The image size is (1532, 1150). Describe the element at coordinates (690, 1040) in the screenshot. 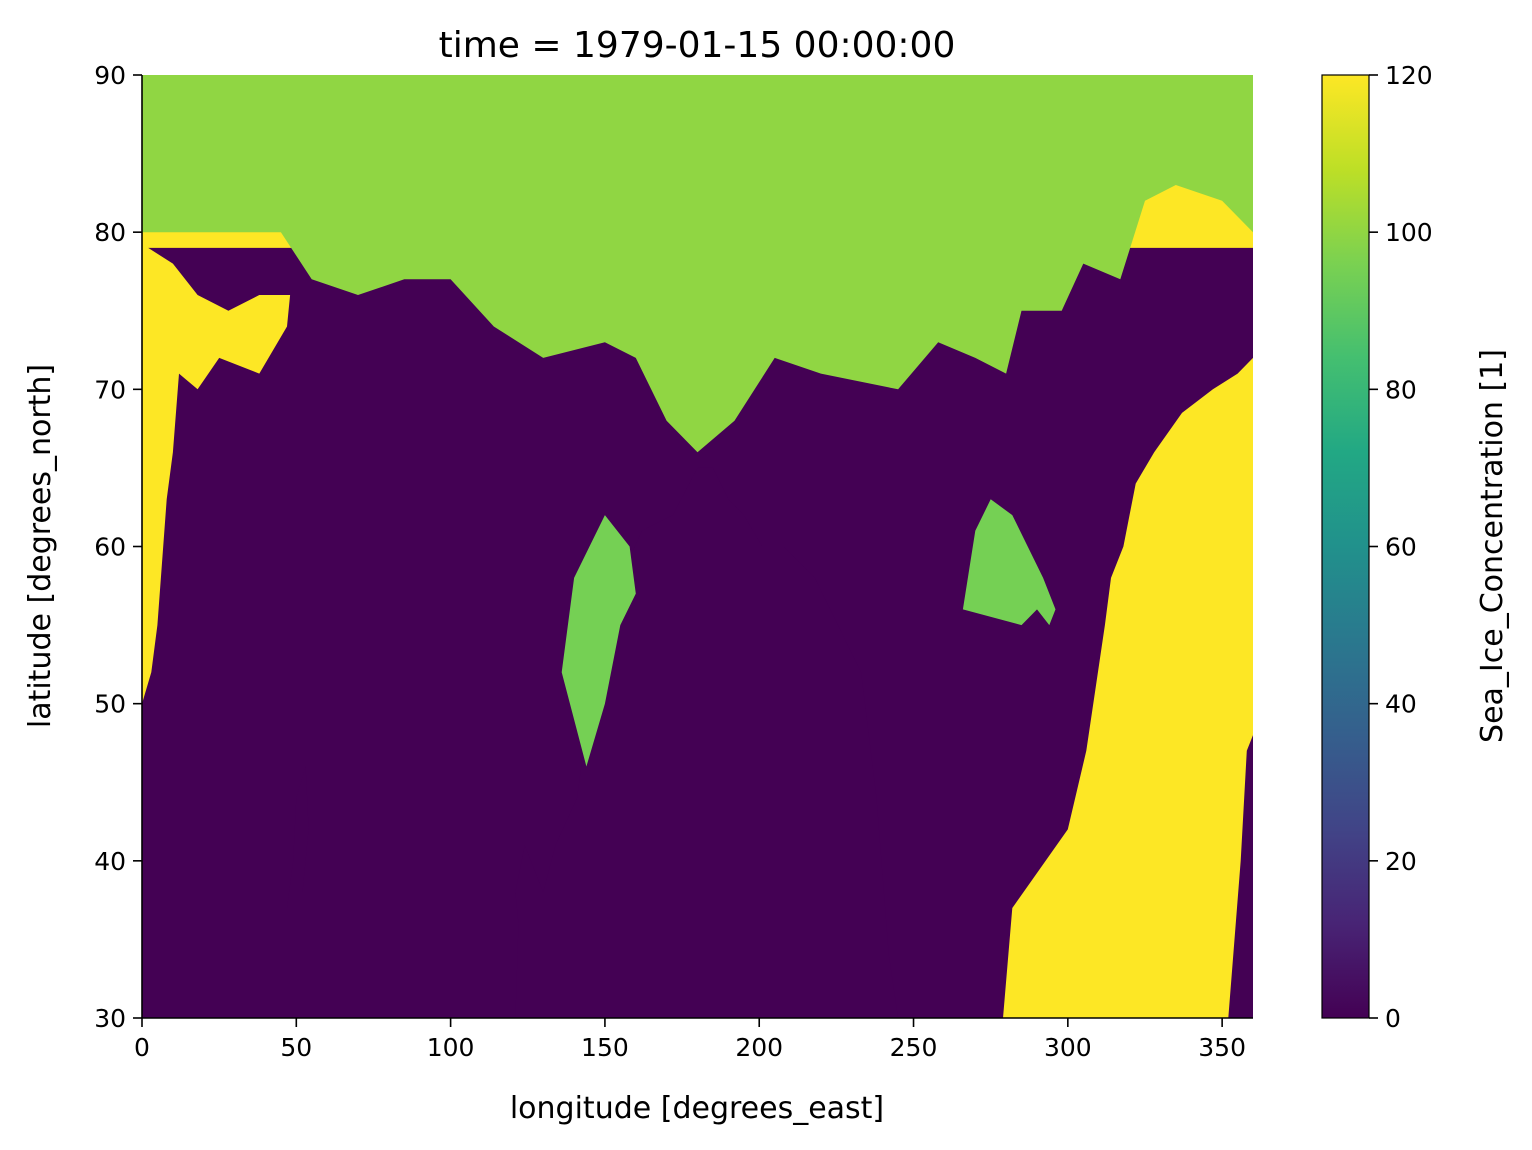

I see `x-axis-ticks: 0 50 100 150 200 250 300 350` at that location.